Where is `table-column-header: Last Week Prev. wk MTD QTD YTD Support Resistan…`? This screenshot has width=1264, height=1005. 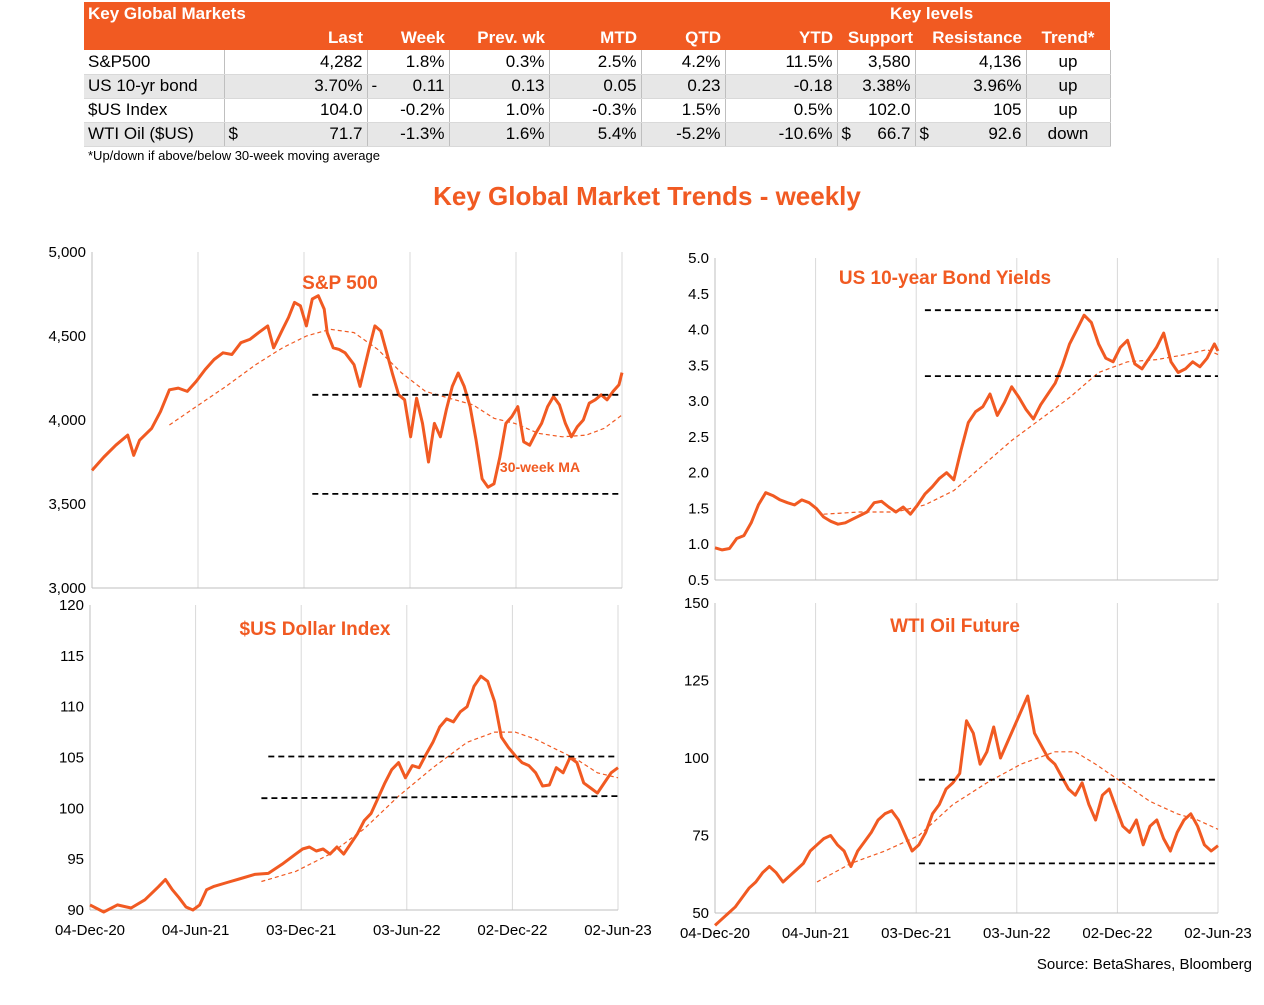
table-column-header: Last Week Prev. wk MTD QTD YTD Support Resistan… is located at coordinates (597, 38).